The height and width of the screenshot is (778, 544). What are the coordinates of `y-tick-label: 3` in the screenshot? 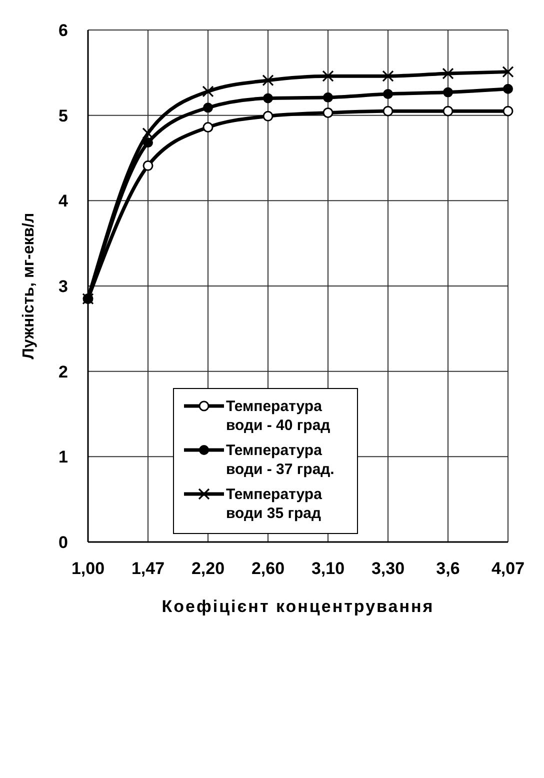 It's located at (63, 286).